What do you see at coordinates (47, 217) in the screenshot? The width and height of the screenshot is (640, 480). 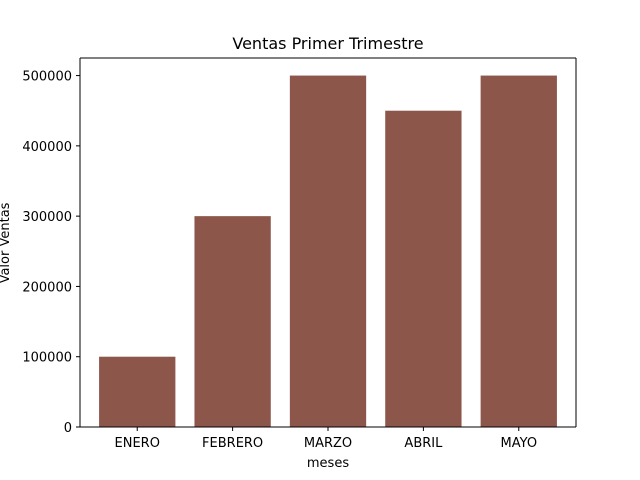 I see `y-tick-label: 300000` at bounding box center [47, 217].